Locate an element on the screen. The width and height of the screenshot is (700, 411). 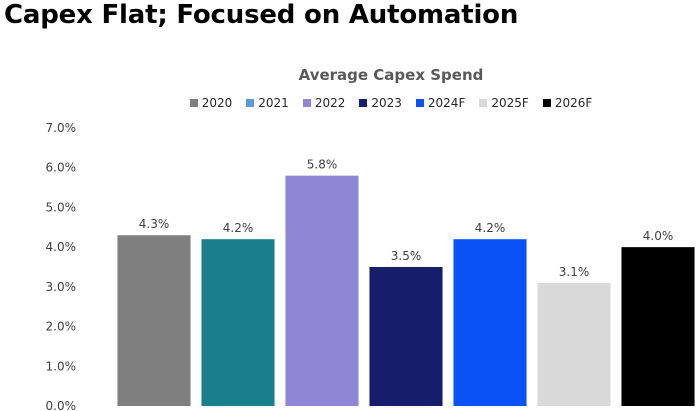
legend-item-2025f: 2025F is located at coordinates (504, 103).